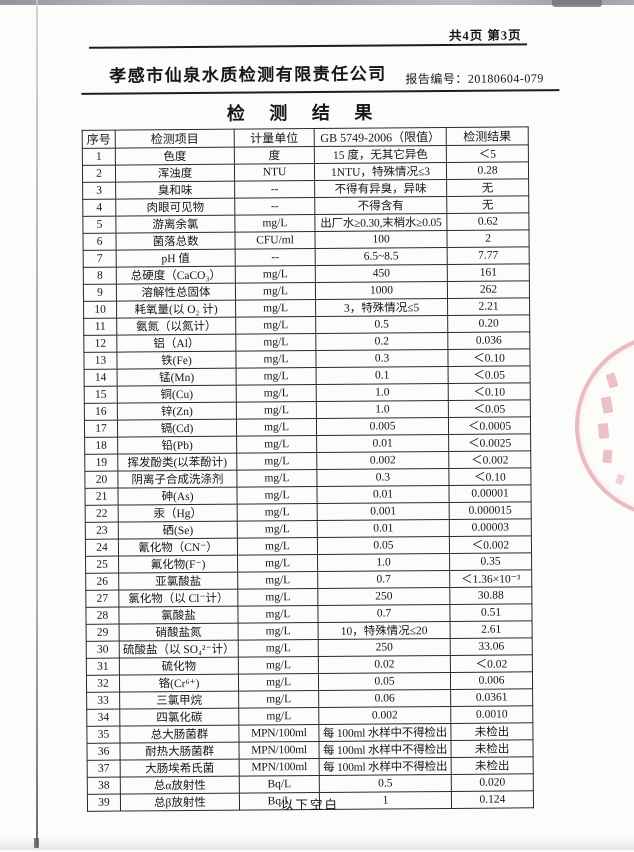 Image resolution: width=634 pixels, height=852 pixels. What do you see at coordinates (104, 786) in the screenshot?
I see `cell-no: 38` at bounding box center [104, 786].